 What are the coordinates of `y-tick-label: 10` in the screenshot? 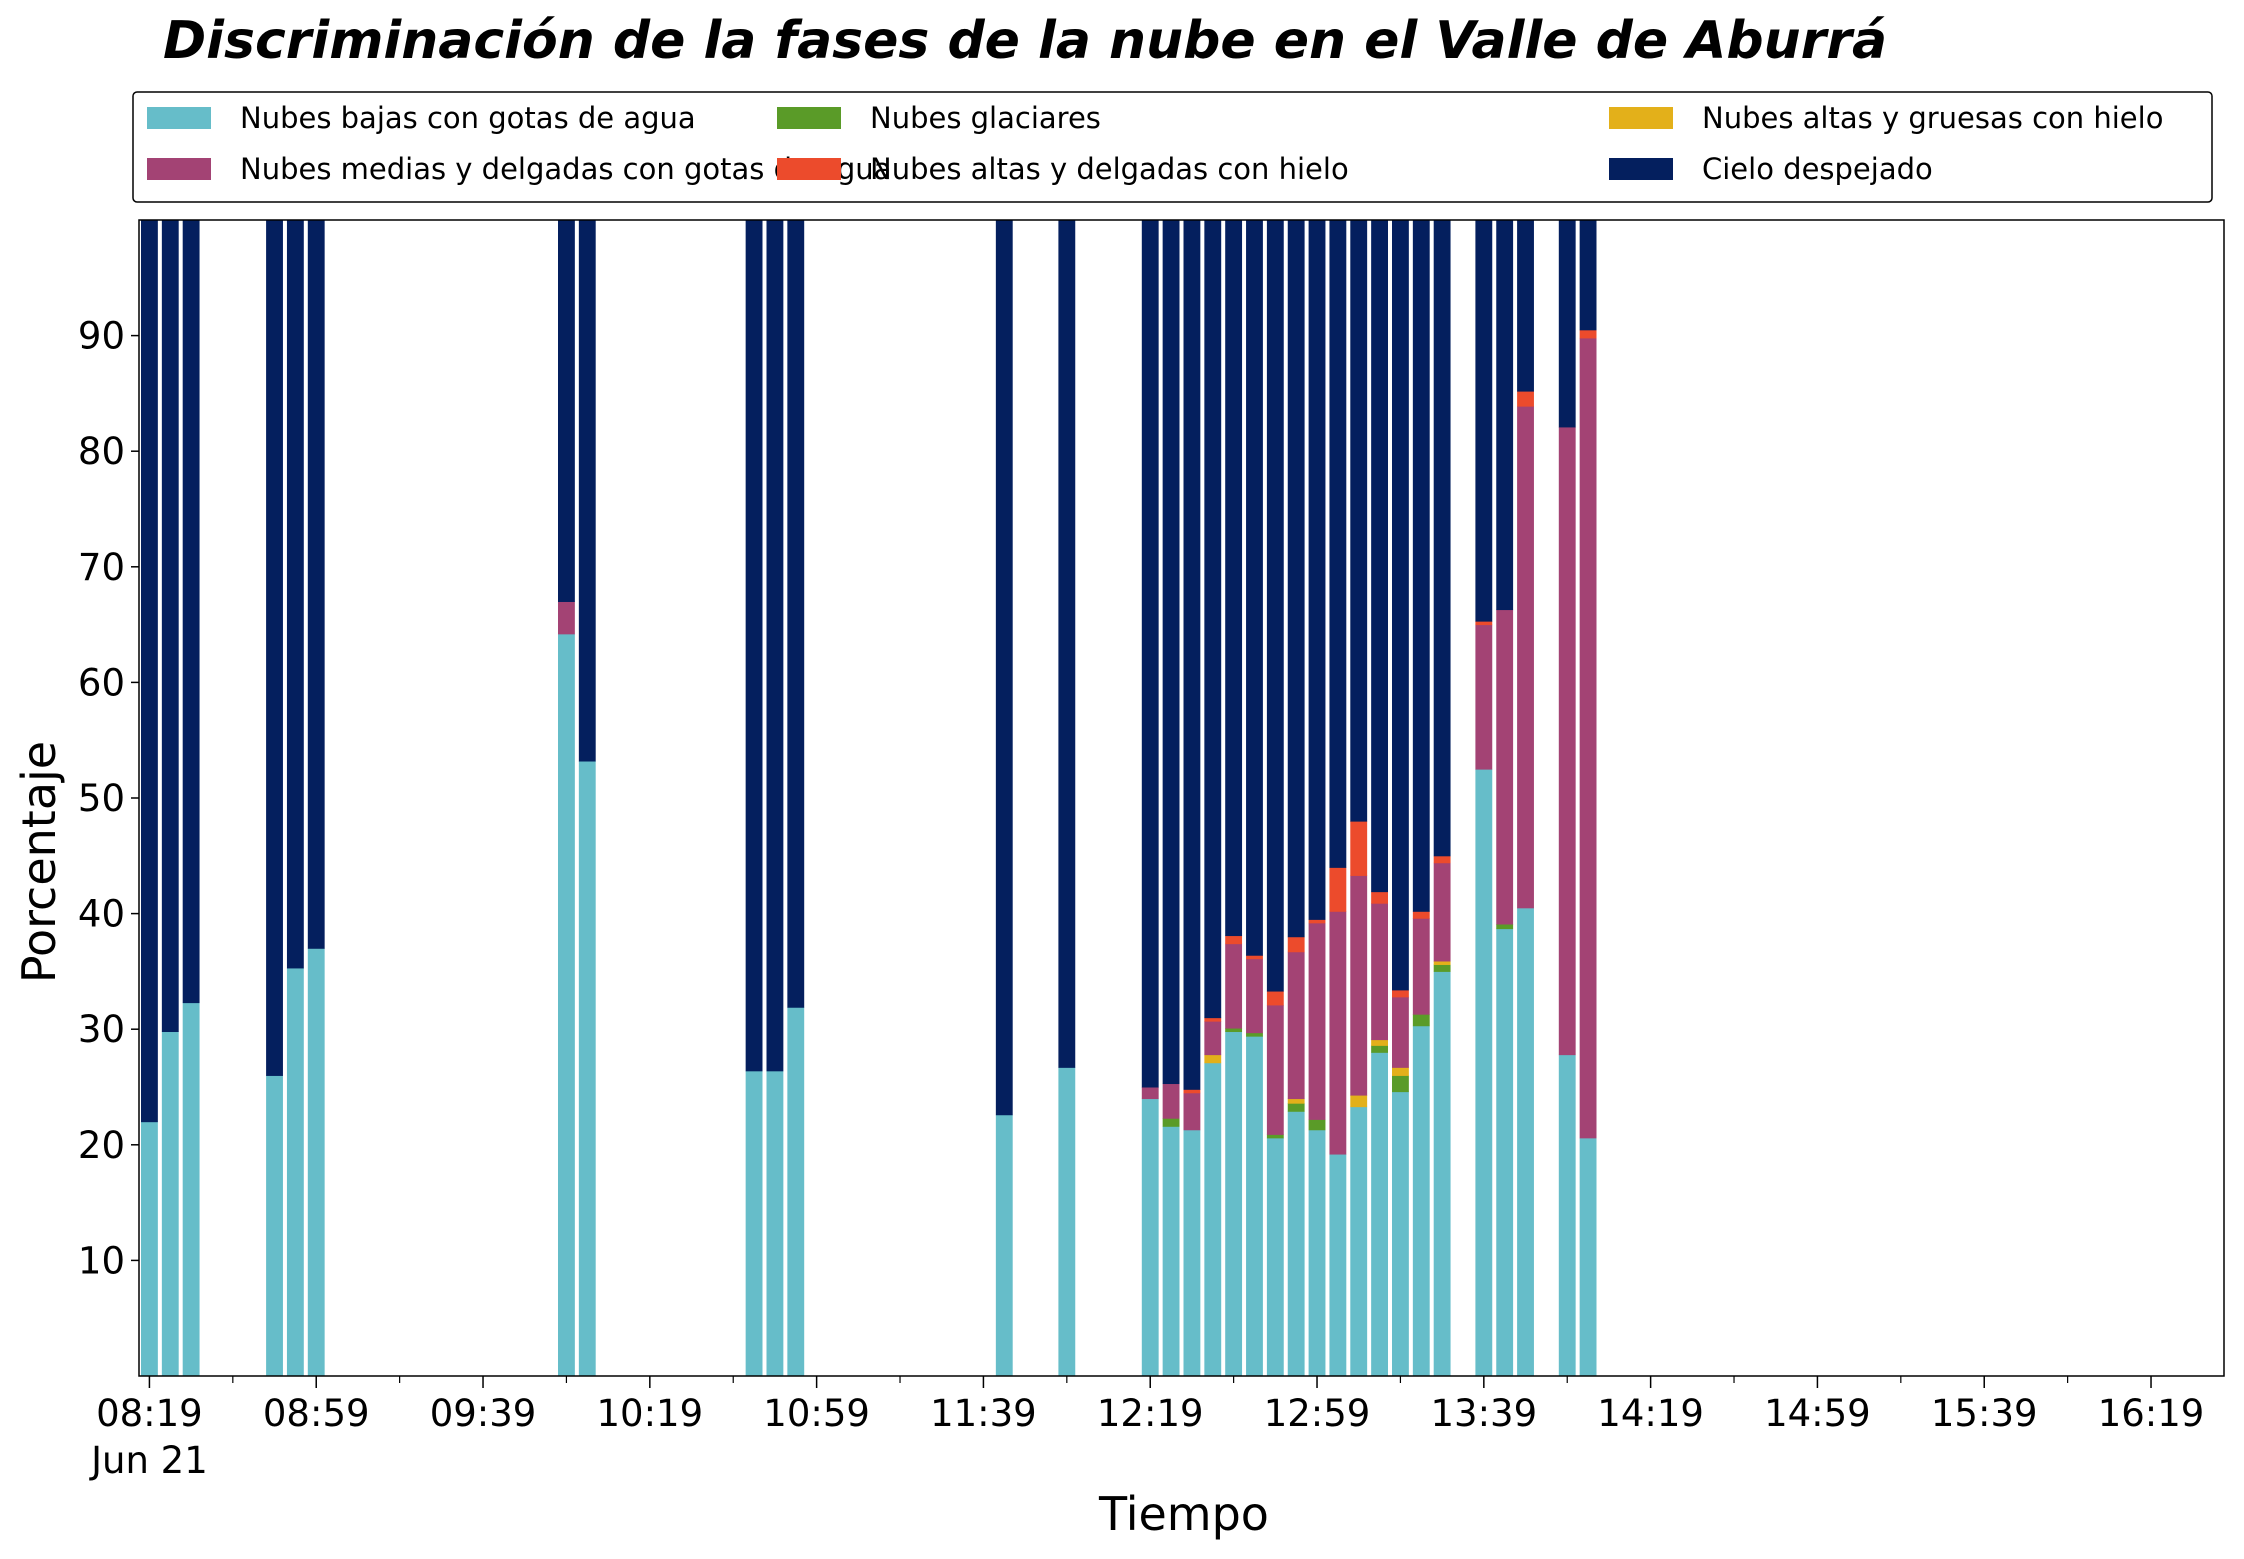 It's located at (101, 1260).